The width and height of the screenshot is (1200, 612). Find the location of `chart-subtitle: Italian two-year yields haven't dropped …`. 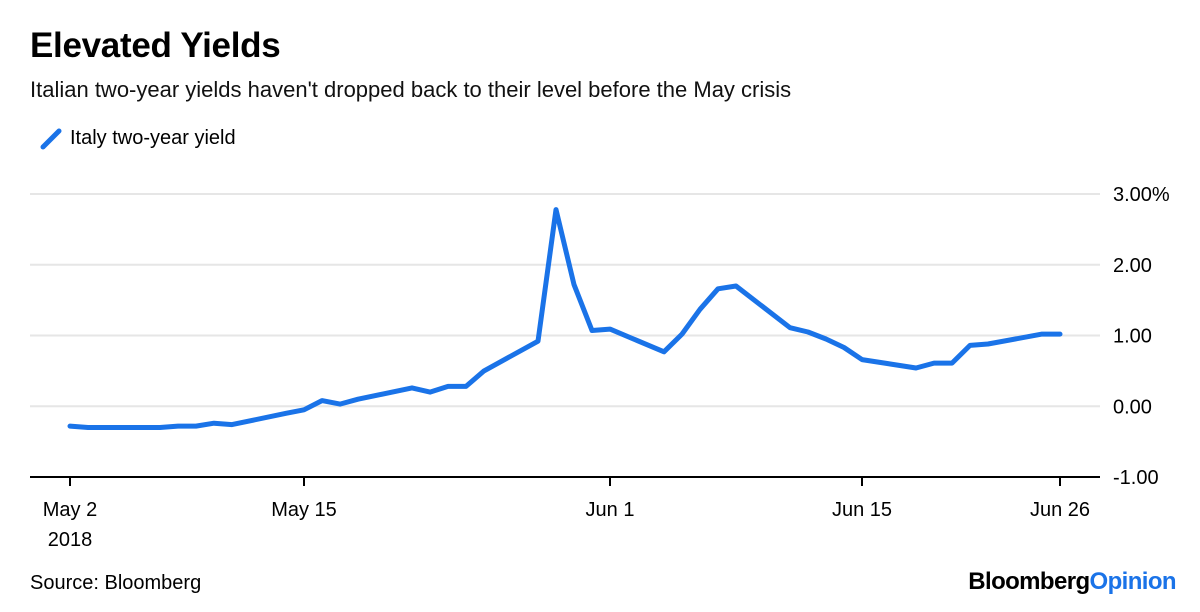

chart-subtitle: Italian two-year yields haven't dropped … is located at coordinates (411, 89).